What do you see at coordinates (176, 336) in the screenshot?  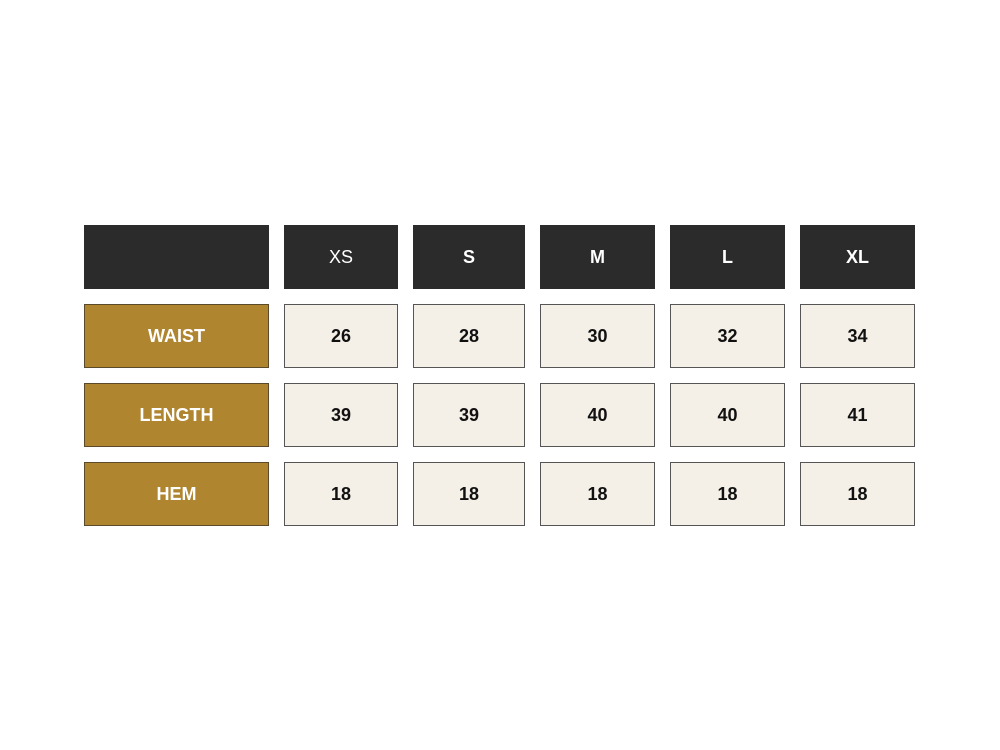 I see `row-label: WAIST` at bounding box center [176, 336].